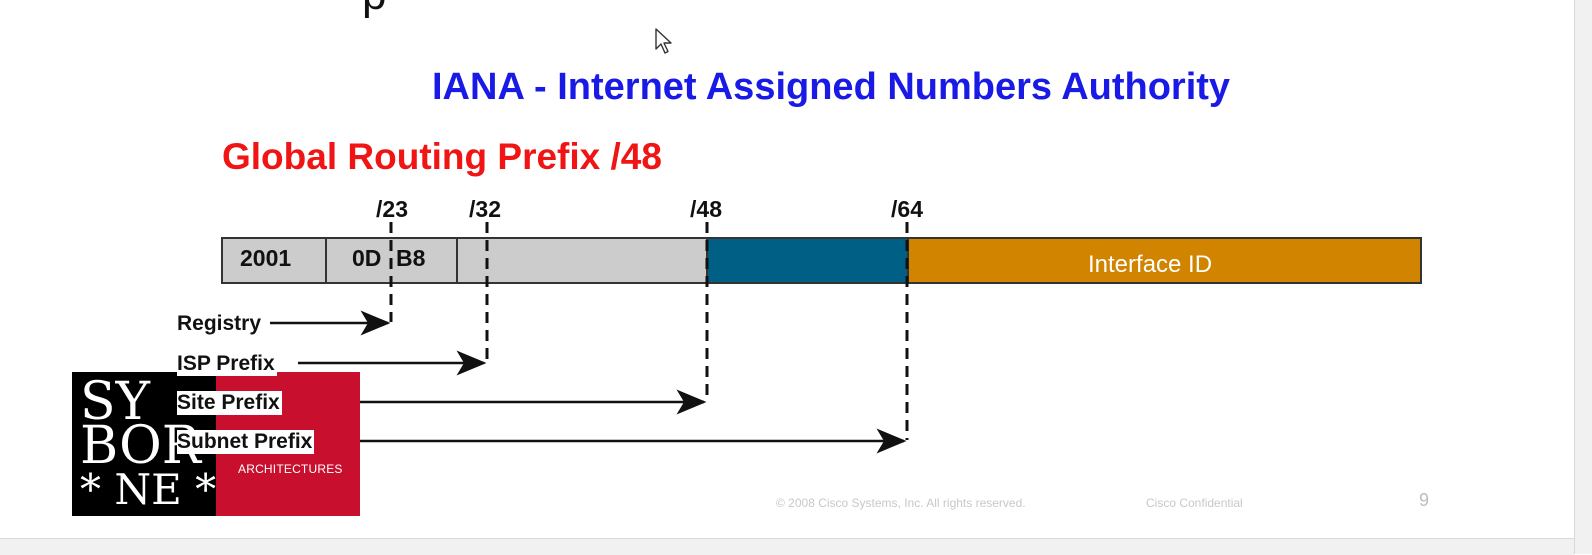  Describe the element at coordinates (663, 41) in the screenshot. I see `mouse-pointer-icon` at that location.